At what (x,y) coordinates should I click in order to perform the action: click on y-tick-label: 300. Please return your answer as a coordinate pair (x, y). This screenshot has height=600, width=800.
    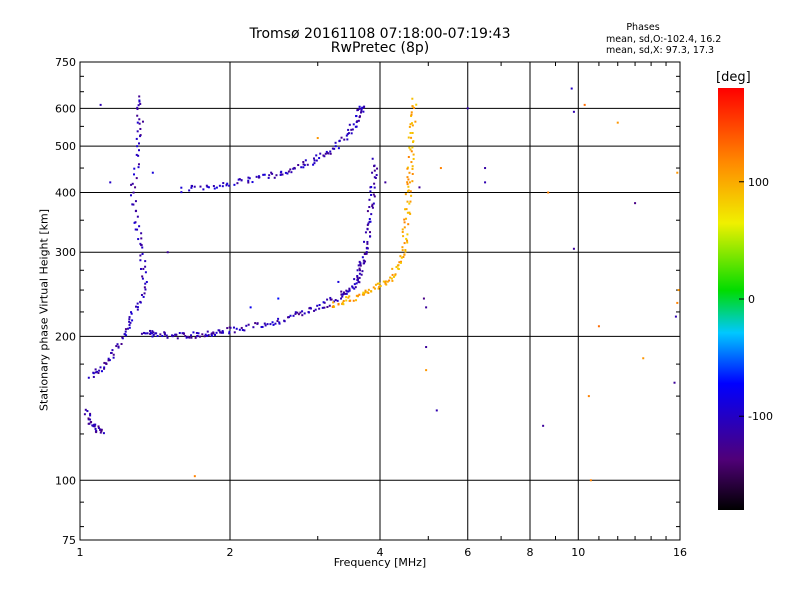
    Looking at the image, I should click on (65, 252).